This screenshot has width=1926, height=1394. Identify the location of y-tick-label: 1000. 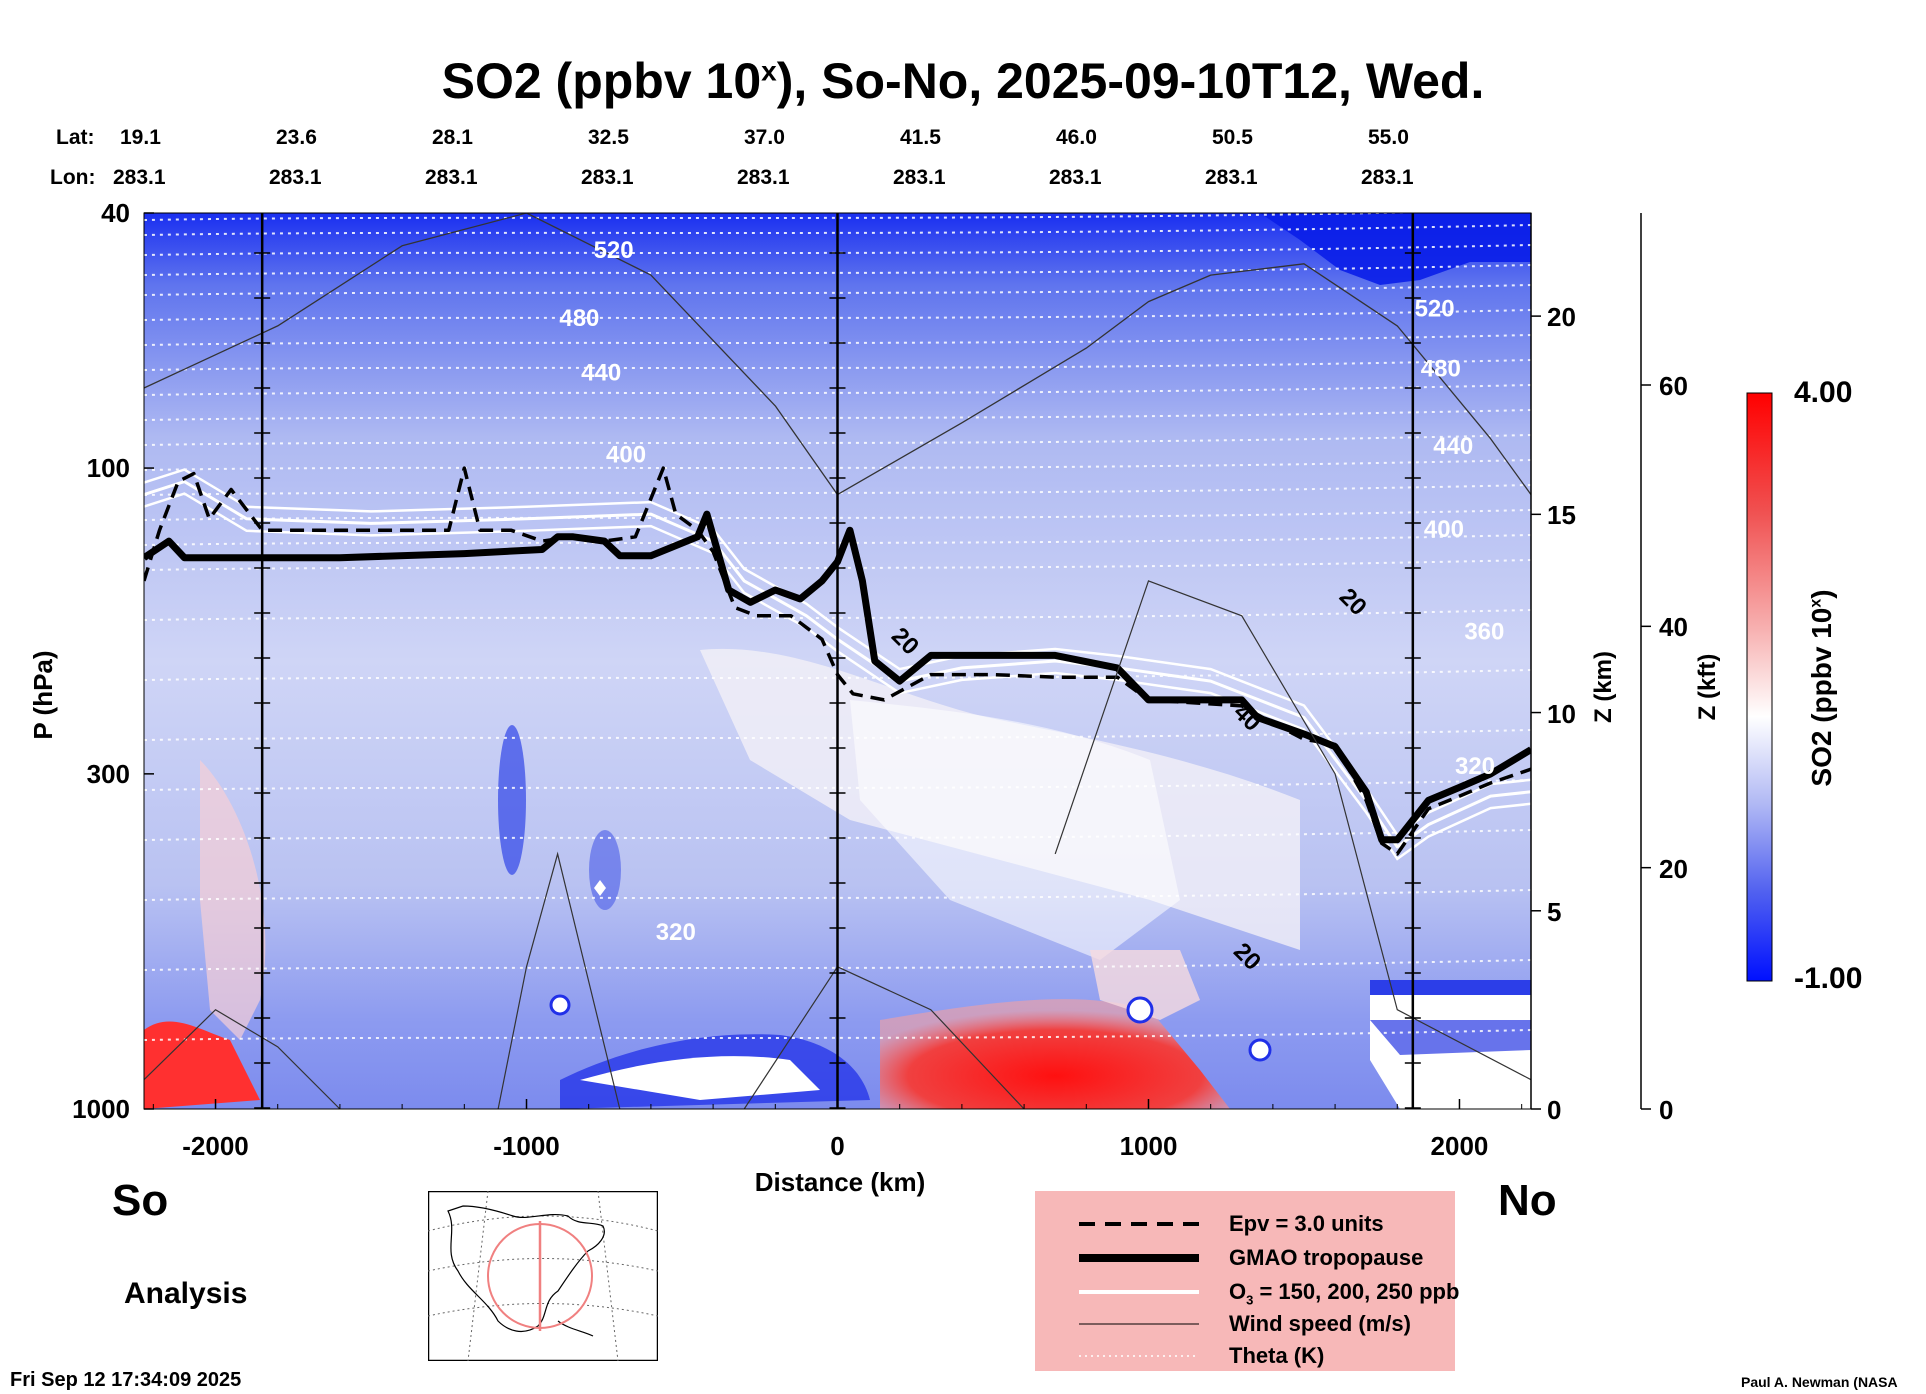
(101, 1109).